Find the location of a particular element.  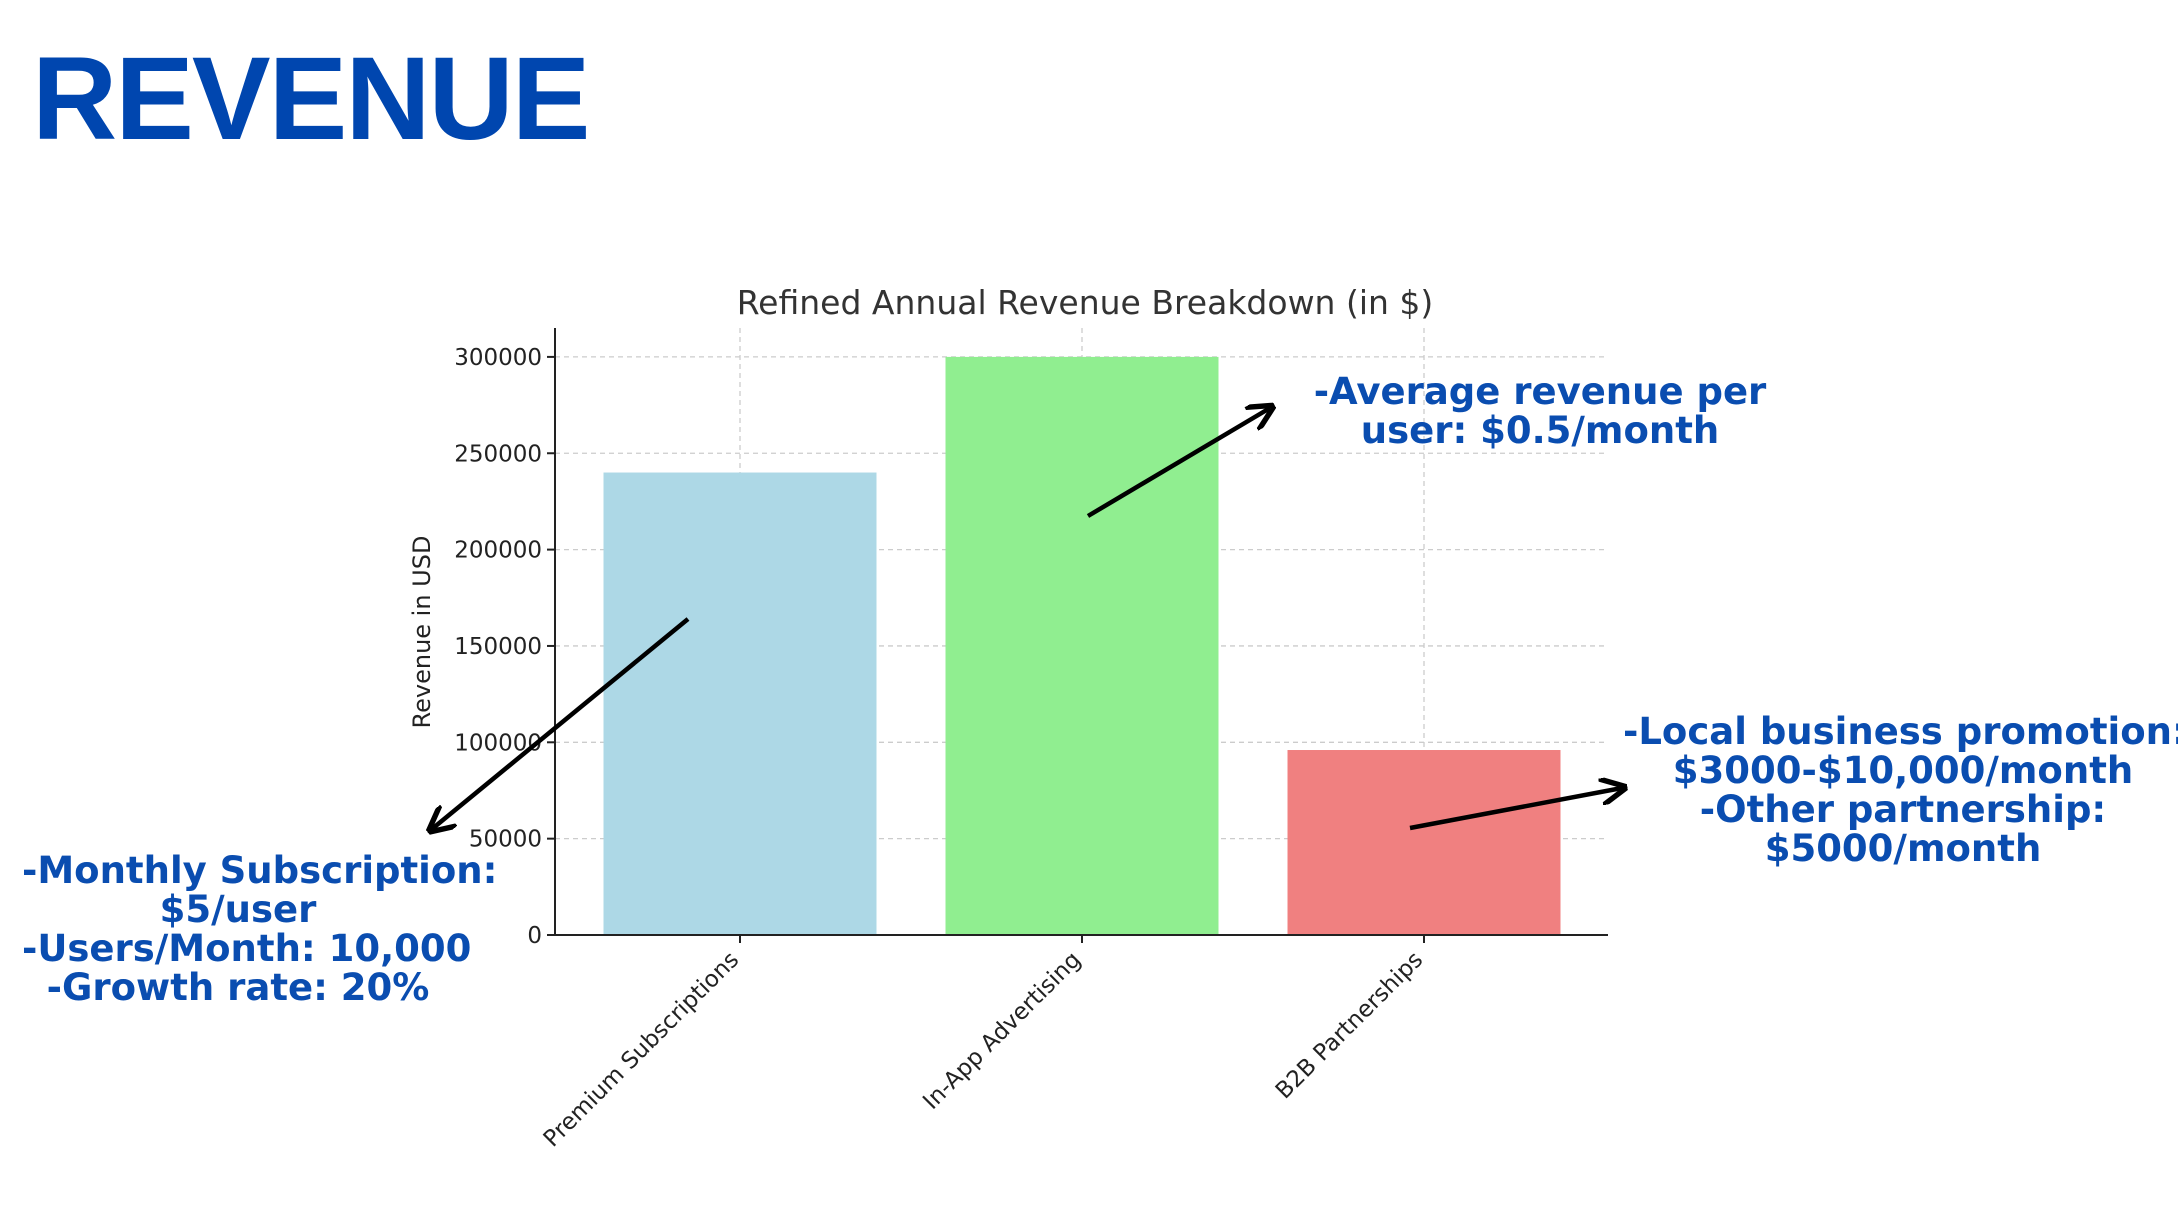

y-tick-label: 250000 is located at coordinates (498, 454).